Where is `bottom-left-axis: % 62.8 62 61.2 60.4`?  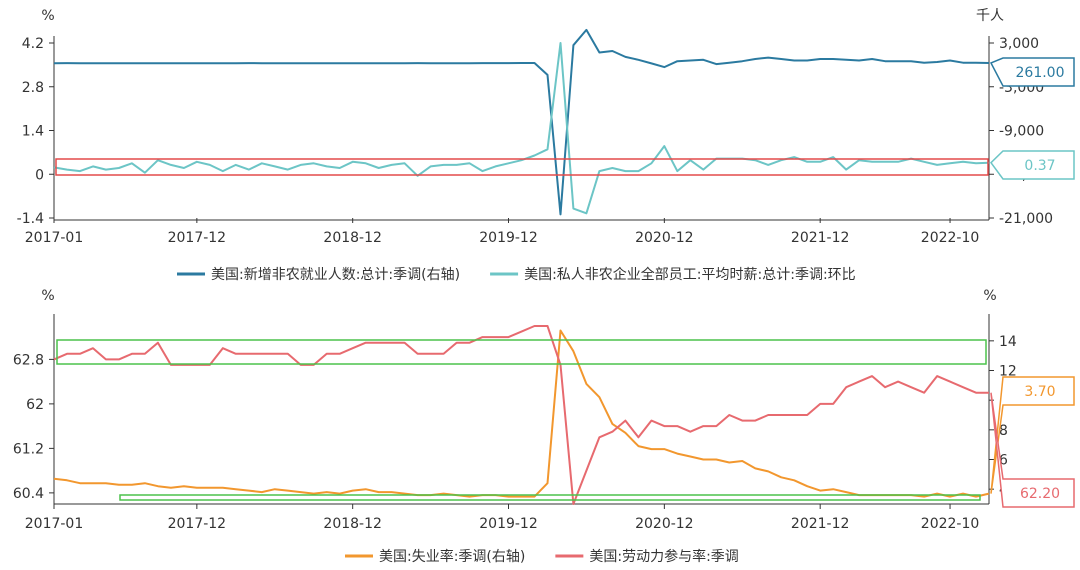
bottom-left-axis: % 62.8 62 61.2 60.4 is located at coordinates (34, 396).